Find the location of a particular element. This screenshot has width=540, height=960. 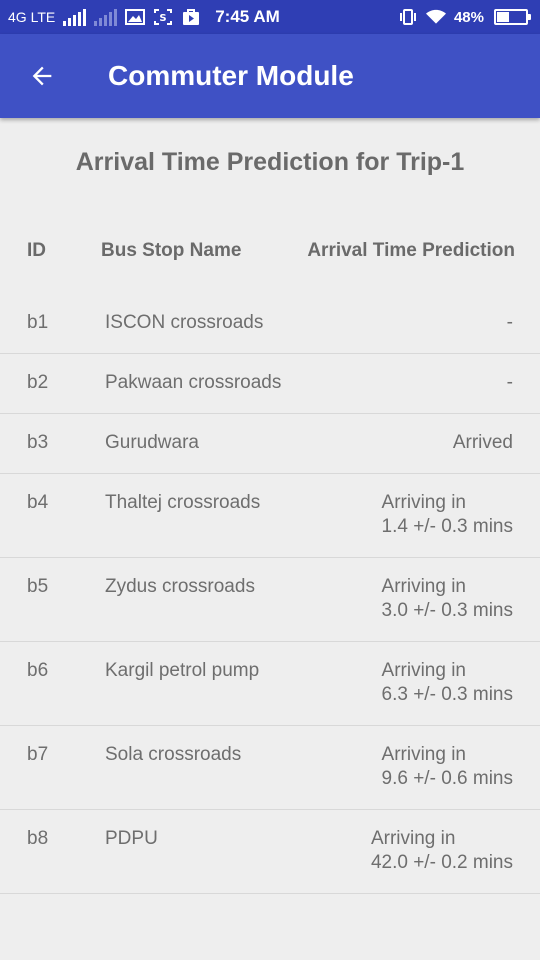

arrival-eta: 3.0 +/- 0.3 mins is located at coordinates (447, 610).